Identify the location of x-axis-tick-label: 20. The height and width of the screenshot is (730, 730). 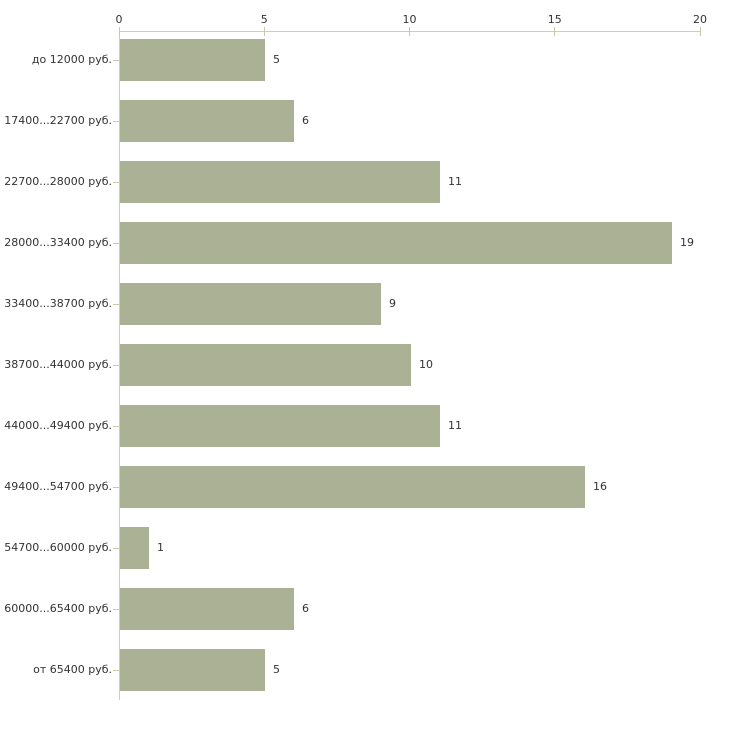
(700, 19).